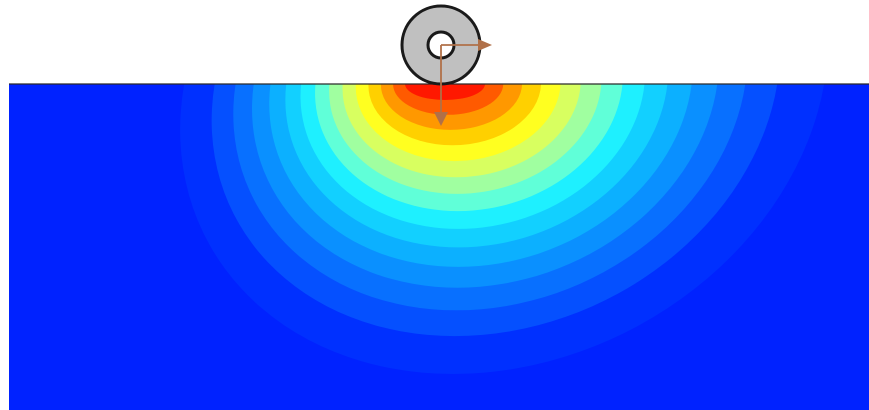  Describe the element at coordinates (466, 45) in the screenshot. I see `arrow-right-icon` at that location.